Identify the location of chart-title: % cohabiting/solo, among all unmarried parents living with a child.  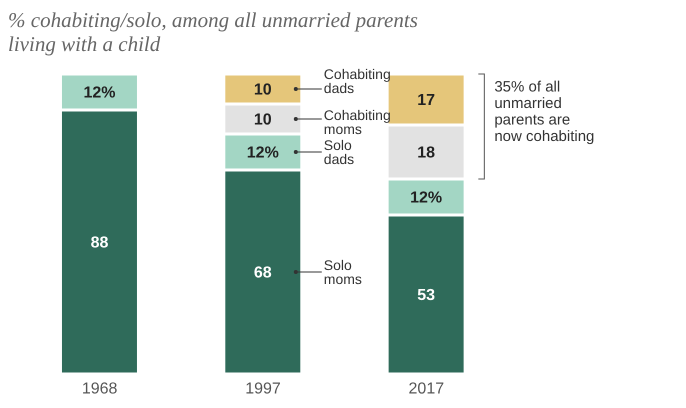
(213, 33).